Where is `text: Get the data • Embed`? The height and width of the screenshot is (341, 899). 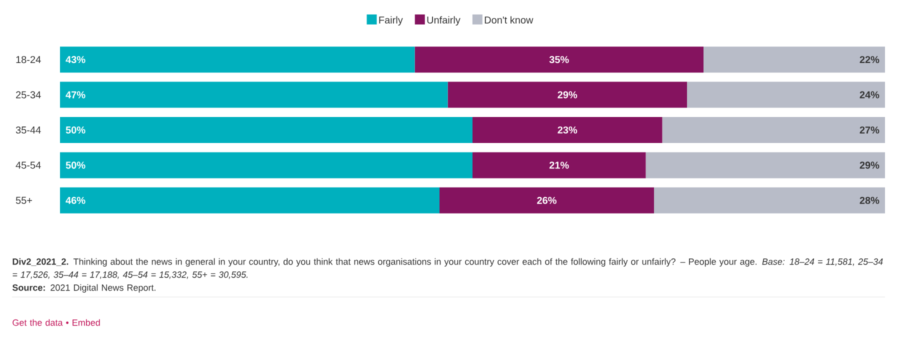
text: Get the data • Embed is located at coordinates (56, 322).